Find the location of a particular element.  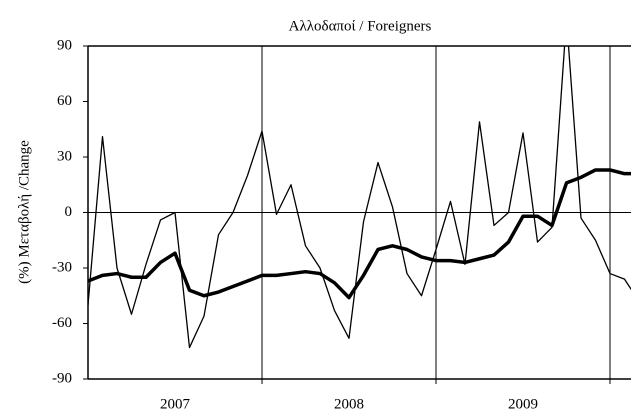

y-axis-label: (%) Μεταβολή /Change is located at coordinates (24, 212).